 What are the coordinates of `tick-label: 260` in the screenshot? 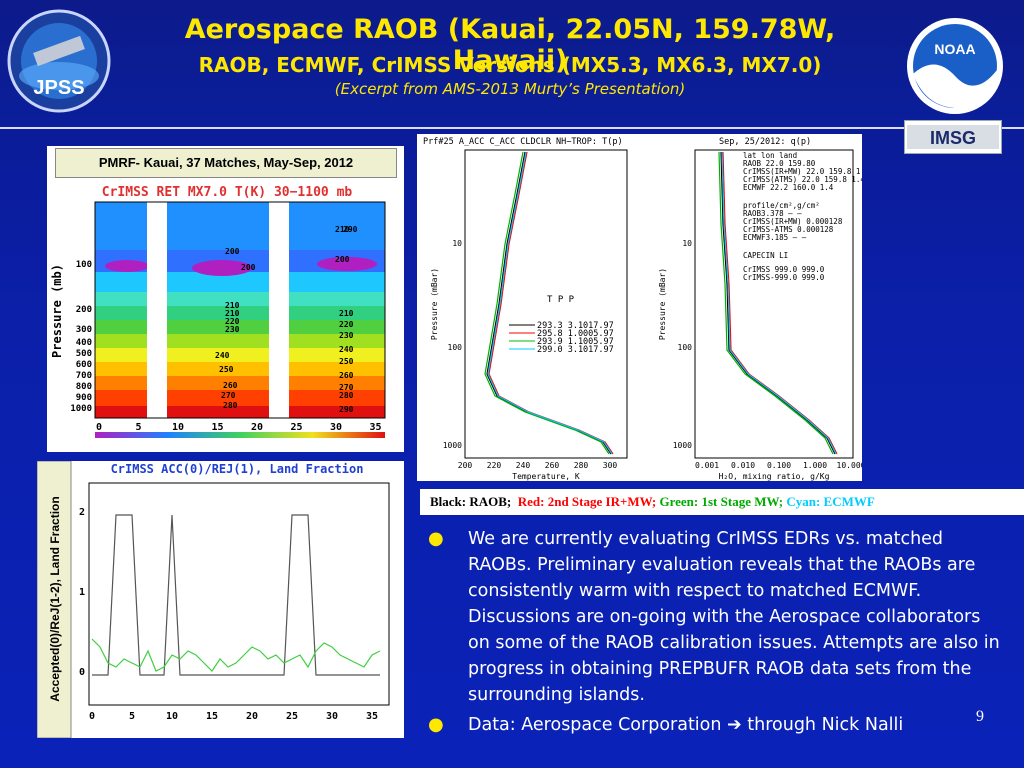 It's located at (552, 465).